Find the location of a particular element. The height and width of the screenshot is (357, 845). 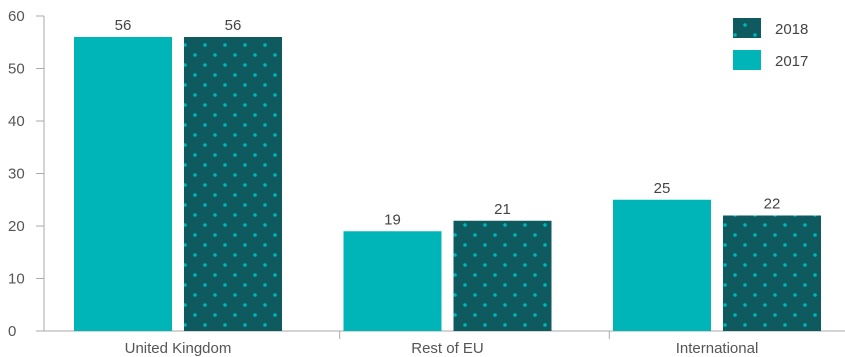

data-label: 21 is located at coordinates (502, 209).